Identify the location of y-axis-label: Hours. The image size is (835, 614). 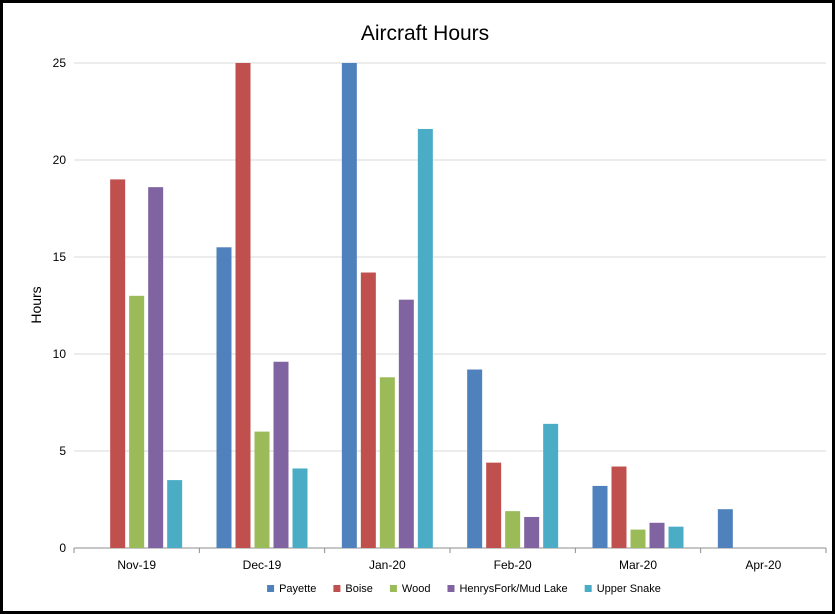
(36, 304).